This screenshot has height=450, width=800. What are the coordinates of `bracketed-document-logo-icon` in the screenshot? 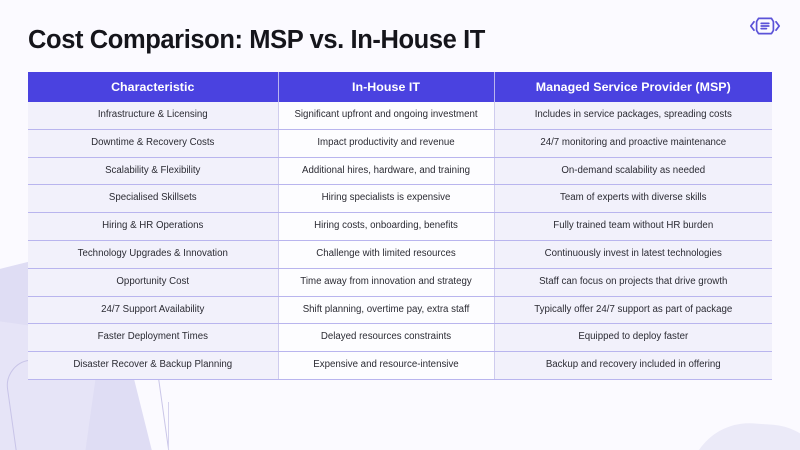 It's located at (765, 26).